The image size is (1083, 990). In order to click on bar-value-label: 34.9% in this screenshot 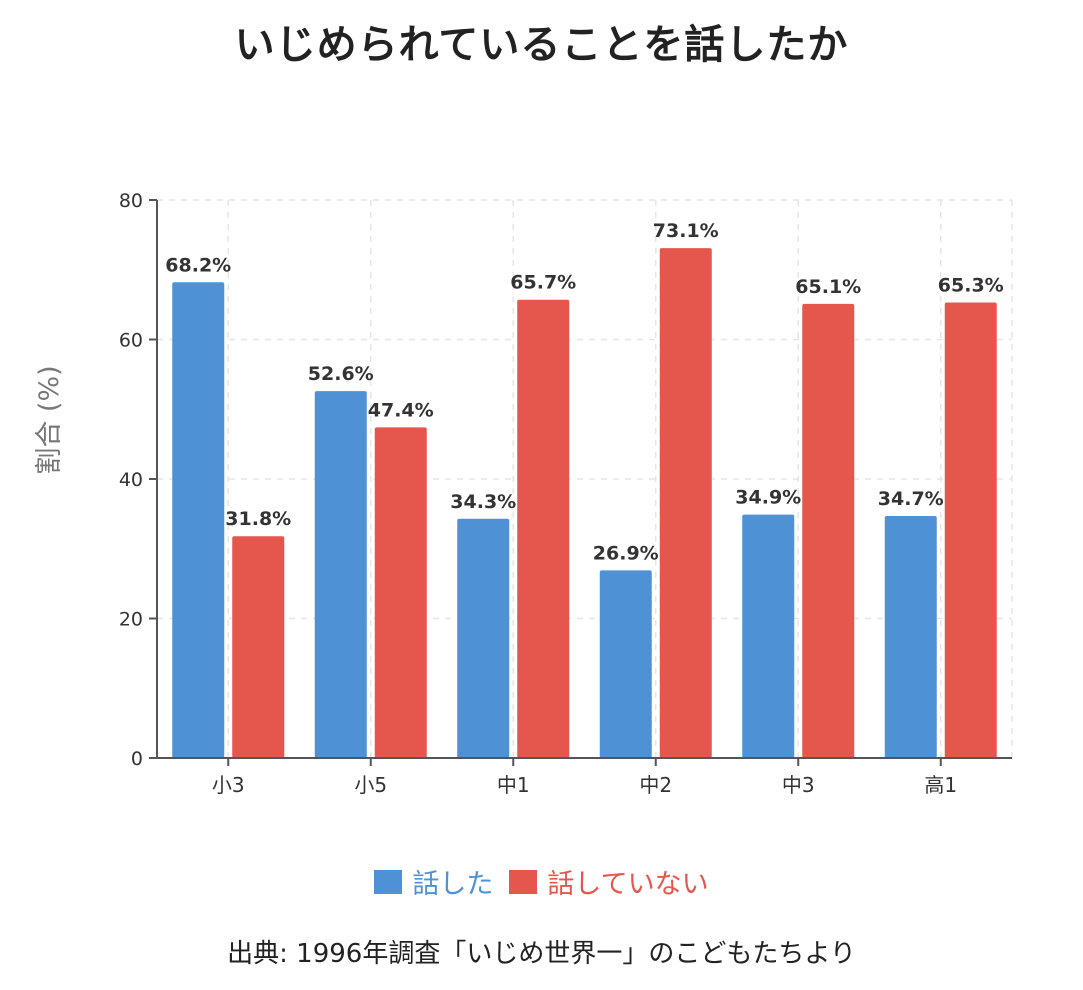, I will do `click(768, 498)`.